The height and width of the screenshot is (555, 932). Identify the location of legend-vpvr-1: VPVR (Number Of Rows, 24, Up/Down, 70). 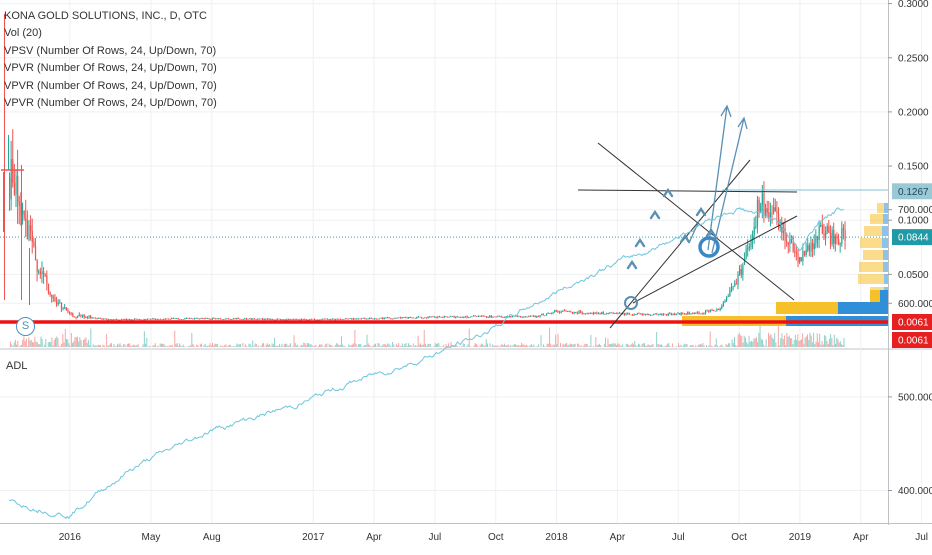
(110, 68).